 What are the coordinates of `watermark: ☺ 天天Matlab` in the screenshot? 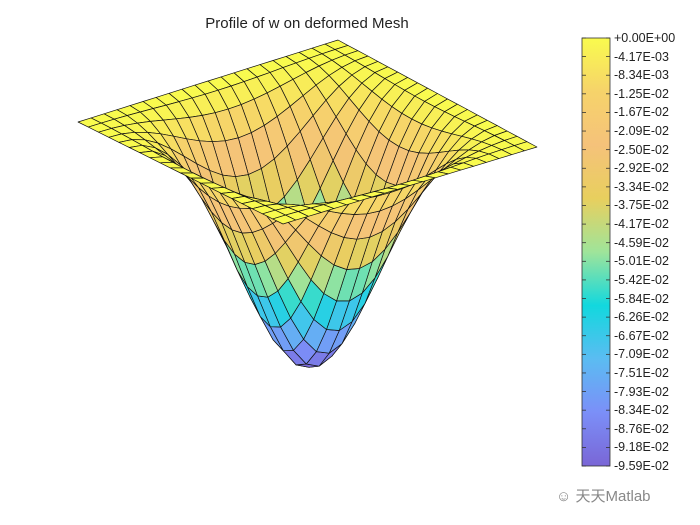 It's located at (603, 496).